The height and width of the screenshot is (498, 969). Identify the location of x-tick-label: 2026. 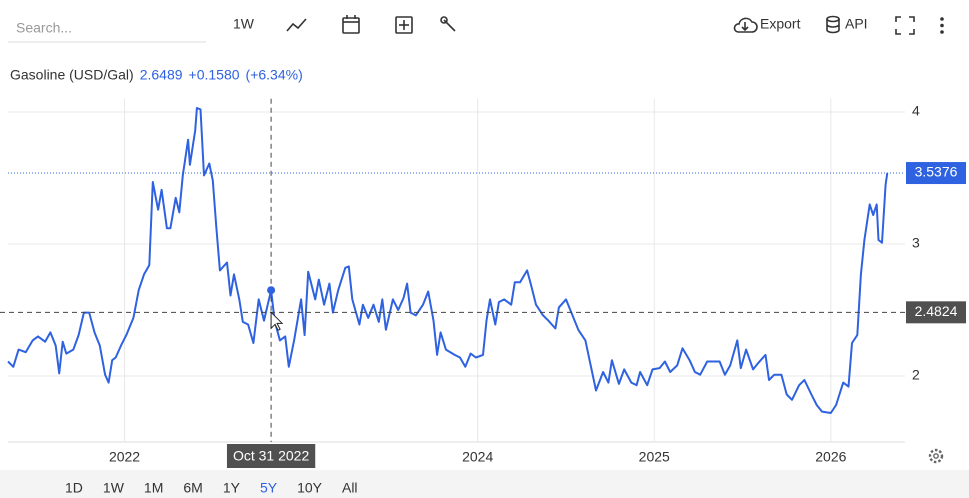
(830, 457).